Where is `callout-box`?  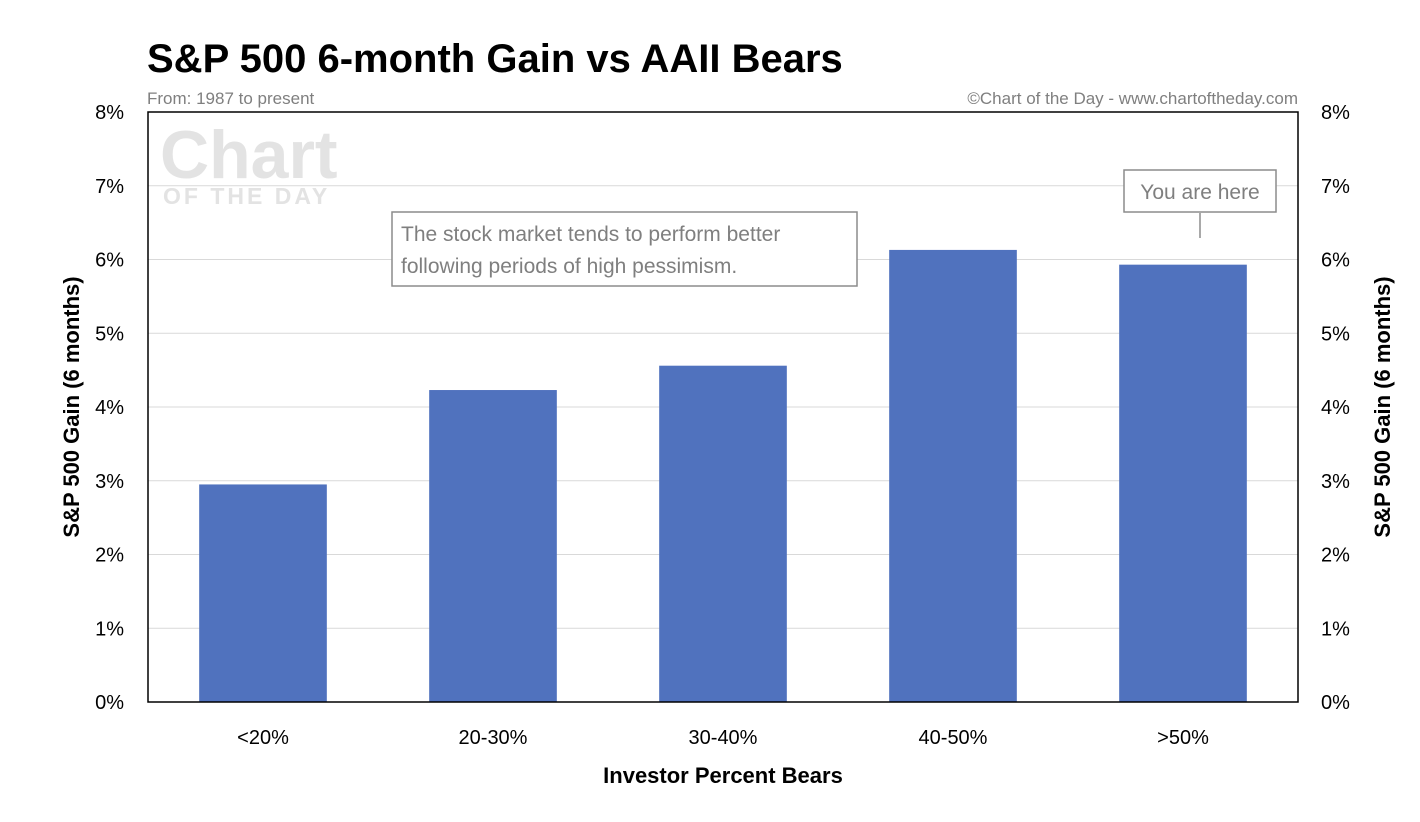 callout-box is located at coordinates (1200, 191).